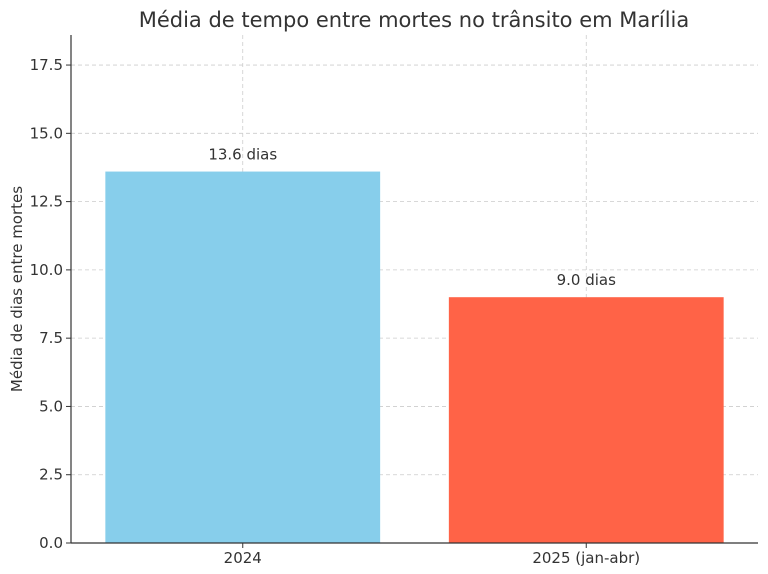 This screenshot has width=768, height=574. What do you see at coordinates (432, 555) in the screenshot?
I see `x-axis-ticks: 2024 2025 (jan-abr)` at bounding box center [432, 555].